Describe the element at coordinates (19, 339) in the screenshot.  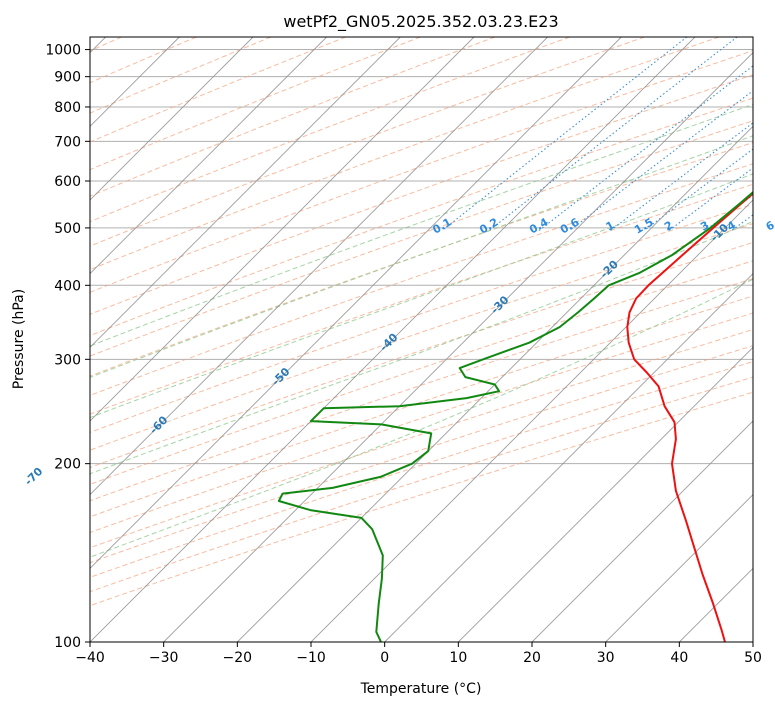
I see `y-axis-label: Pressure (hPa)` at that location.